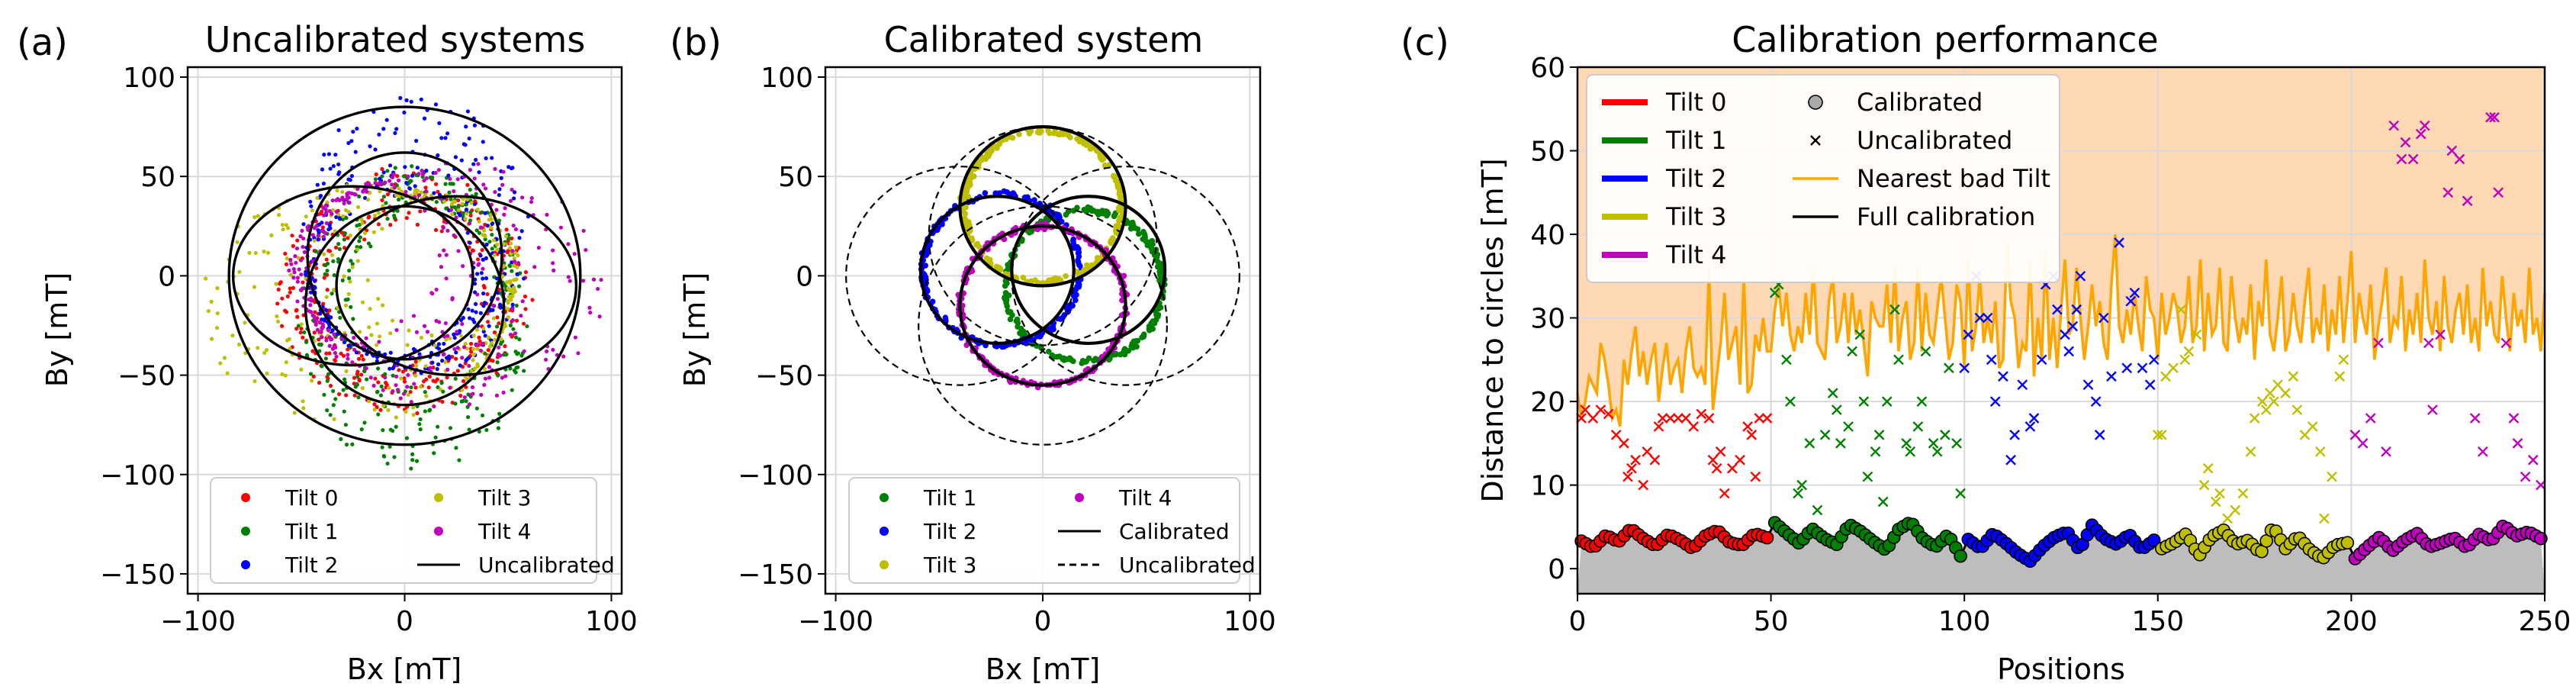 This screenshot has height=696, width=2576. I want to click on legend-label: Tilt 3, so click(505, 498).